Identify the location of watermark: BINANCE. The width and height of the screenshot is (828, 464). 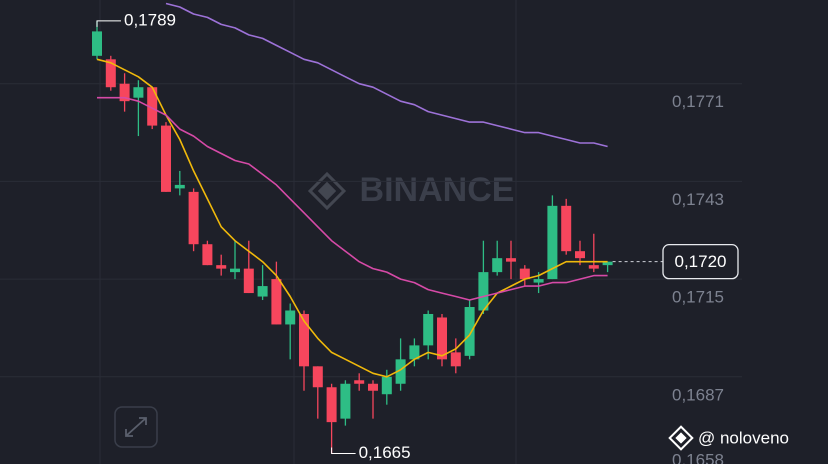
(437, 190).